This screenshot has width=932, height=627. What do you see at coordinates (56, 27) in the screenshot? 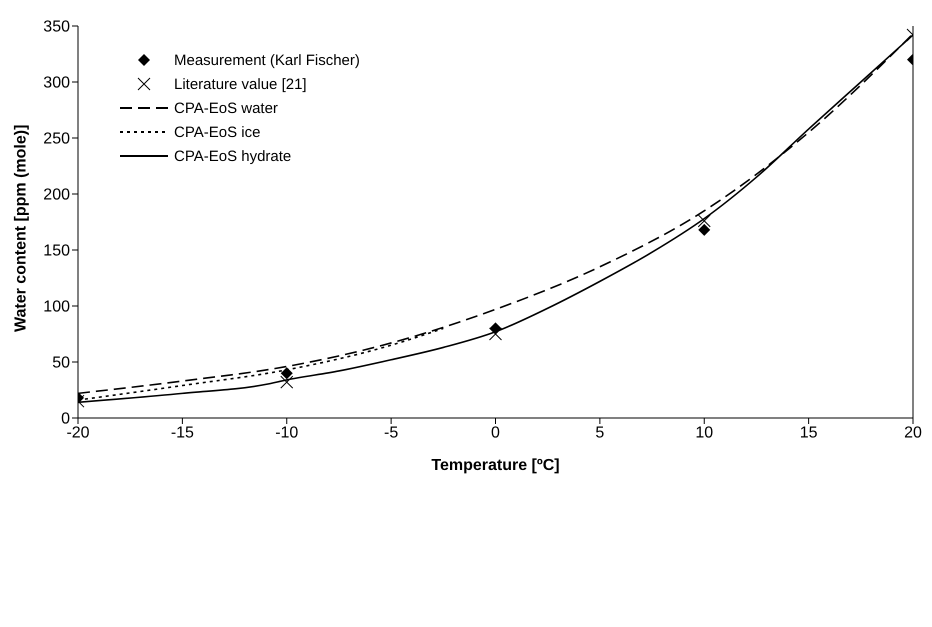
I see `y-tick-label: 350` at bounding box center [56, 27].